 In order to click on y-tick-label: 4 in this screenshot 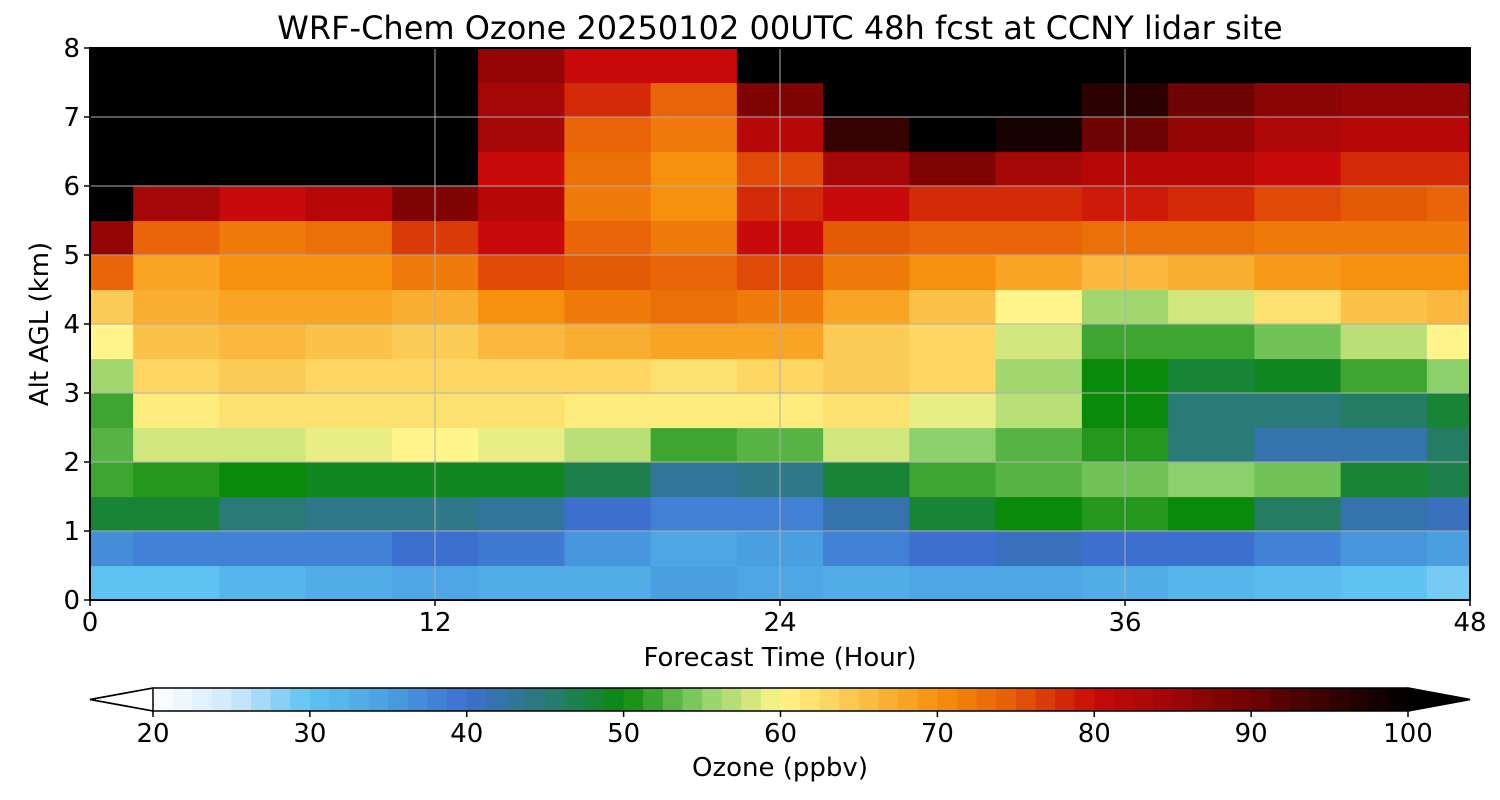, I will do `click(71, 325)`.